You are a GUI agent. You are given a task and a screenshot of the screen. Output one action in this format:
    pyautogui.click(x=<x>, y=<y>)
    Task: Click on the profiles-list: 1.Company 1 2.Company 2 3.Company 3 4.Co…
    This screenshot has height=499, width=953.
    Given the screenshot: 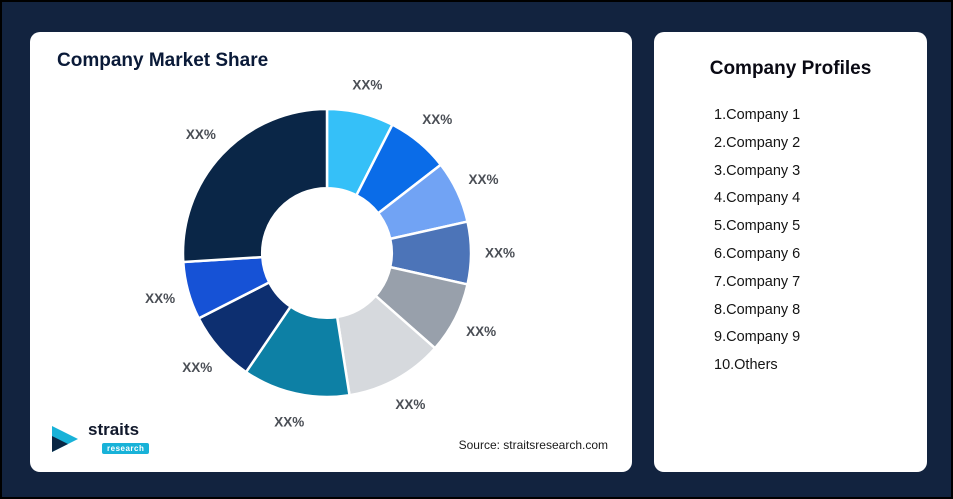 What is the action you would take?
    pyautogui.click(x=820, y=241)
    